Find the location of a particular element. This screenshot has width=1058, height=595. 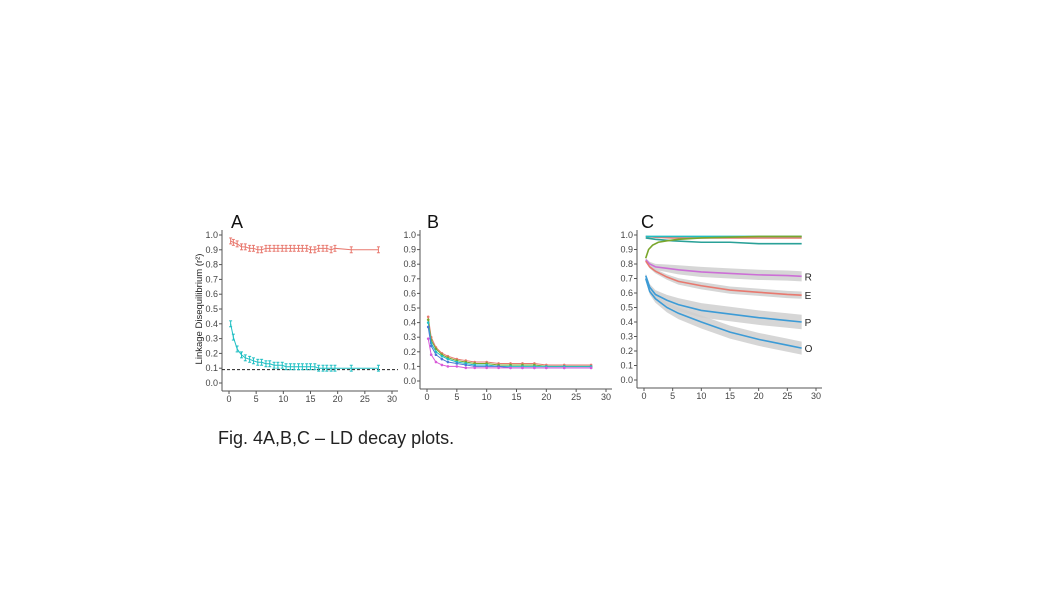

y-tick-label: 0.8 is located at coordinates (626, 264).